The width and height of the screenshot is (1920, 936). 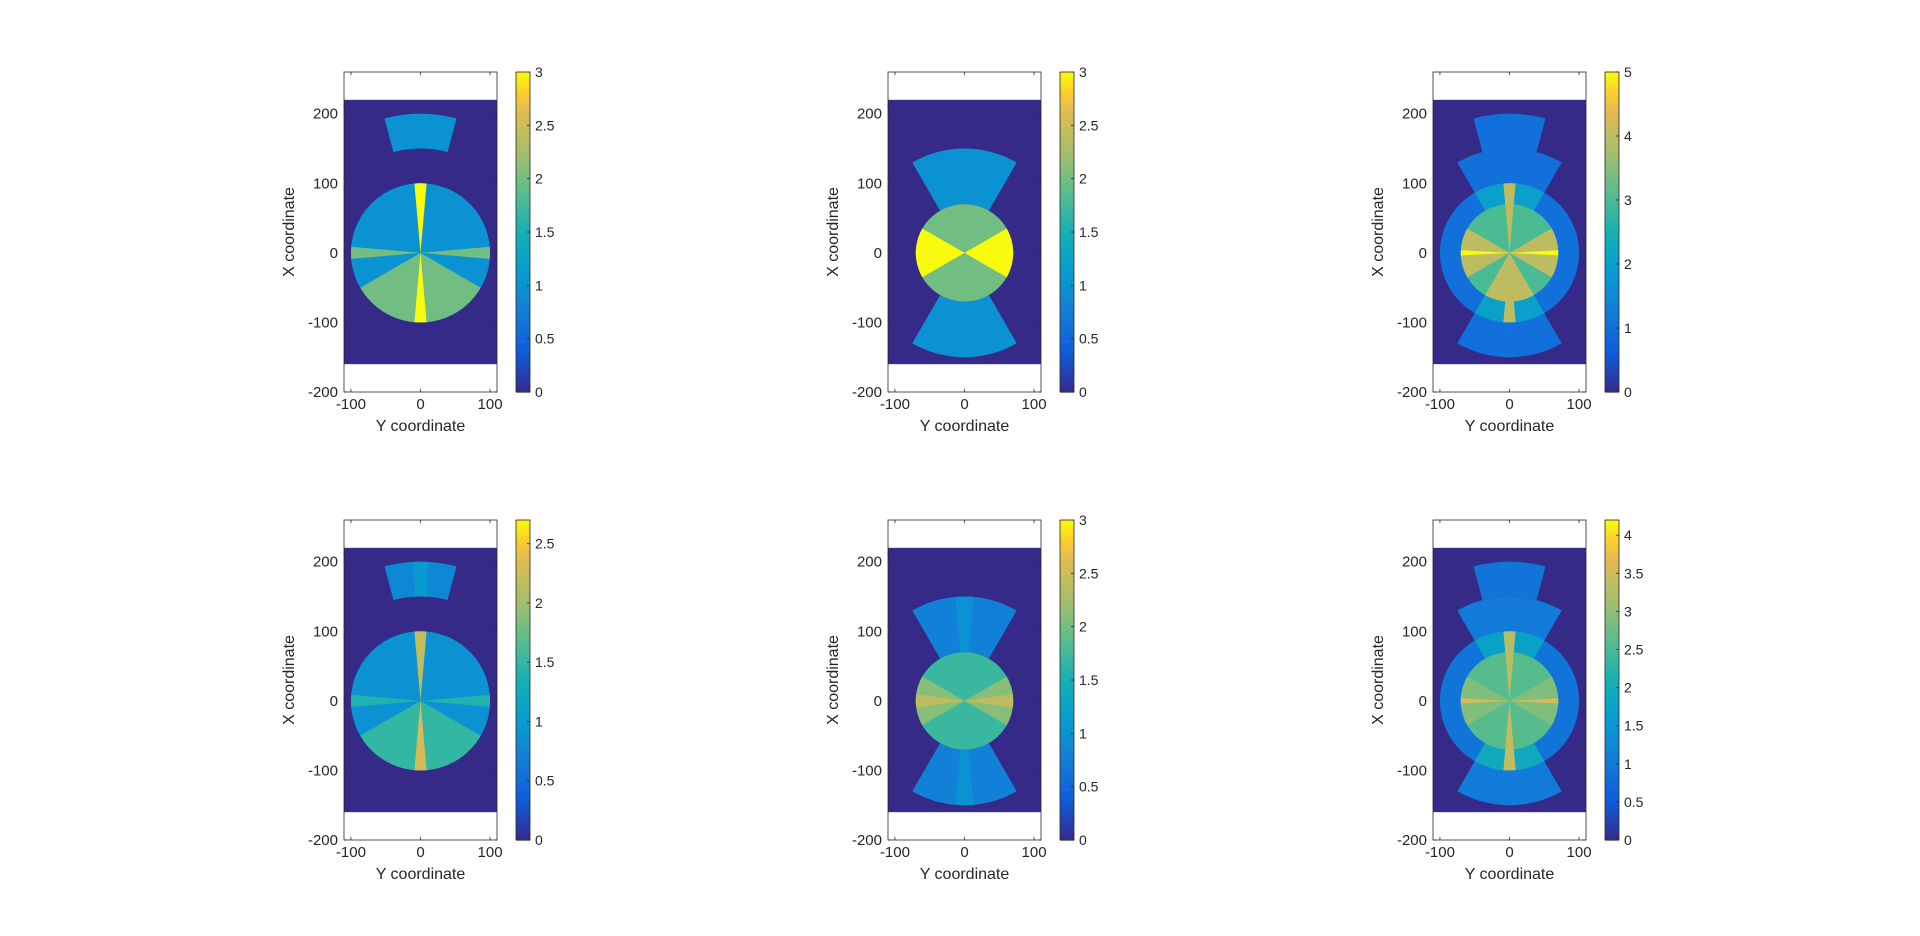 I want to click on y-tick-label: 200, so click(x=325, y=562).